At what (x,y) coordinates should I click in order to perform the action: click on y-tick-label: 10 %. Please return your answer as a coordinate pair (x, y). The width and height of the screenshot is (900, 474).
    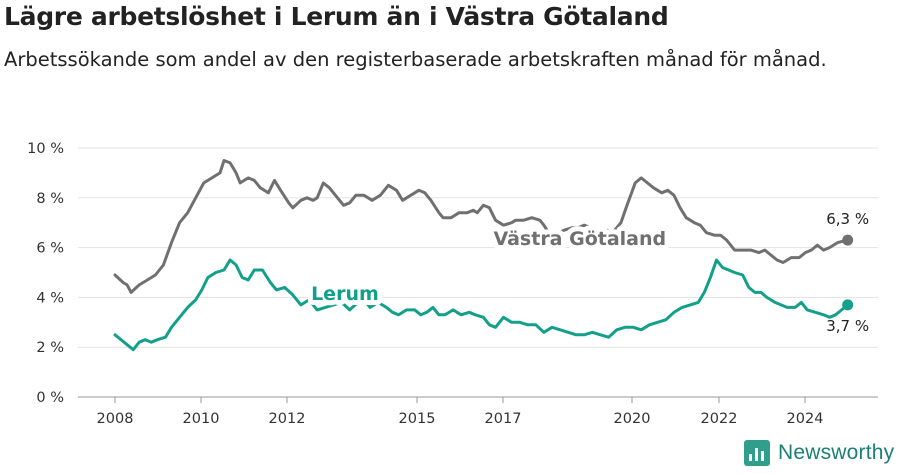
    Looking at the image, I should click on (45, 149).